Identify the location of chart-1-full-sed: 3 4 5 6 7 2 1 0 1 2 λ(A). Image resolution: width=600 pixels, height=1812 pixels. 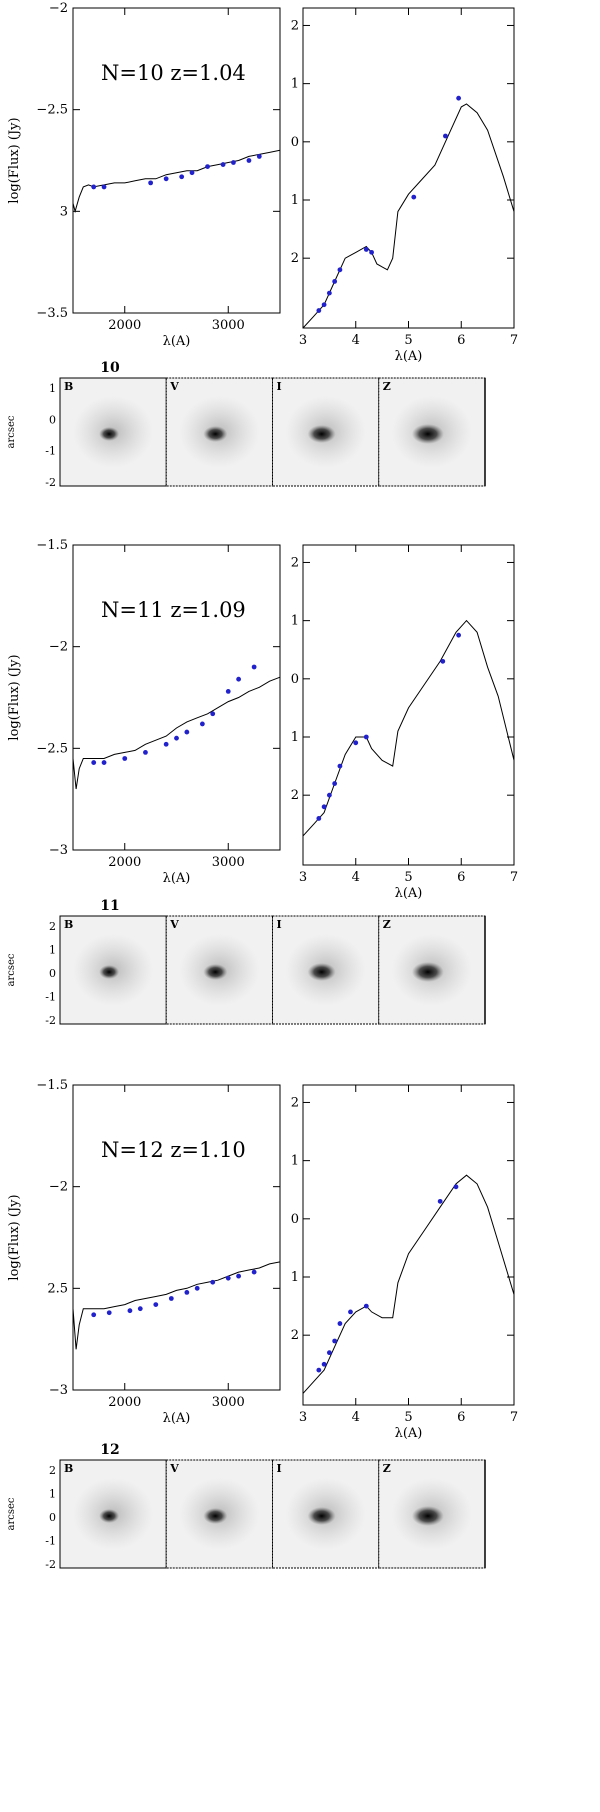
(404, 185).